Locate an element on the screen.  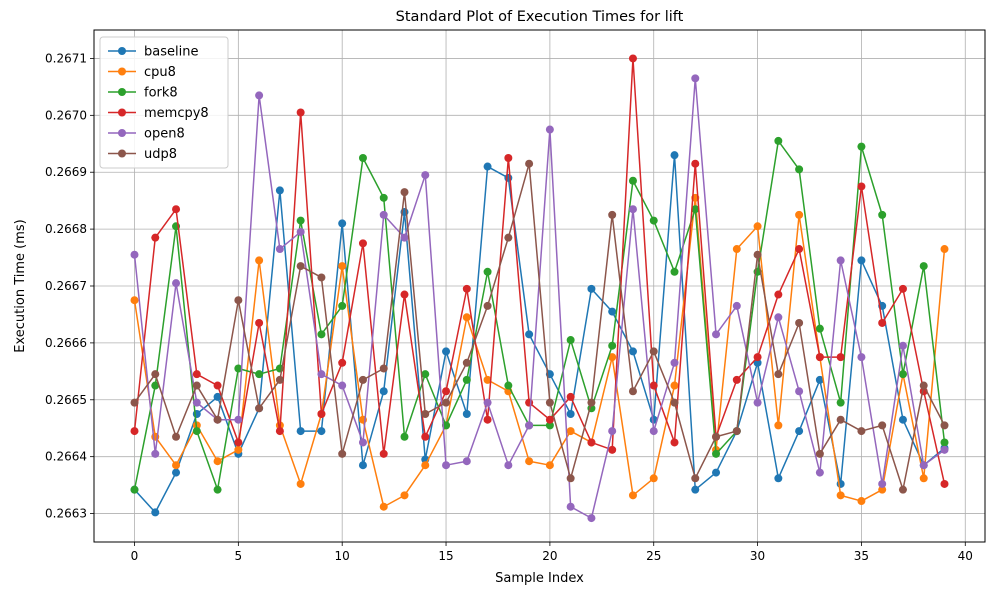
x-tick-label: 40 is located at coordinates (965, 556).